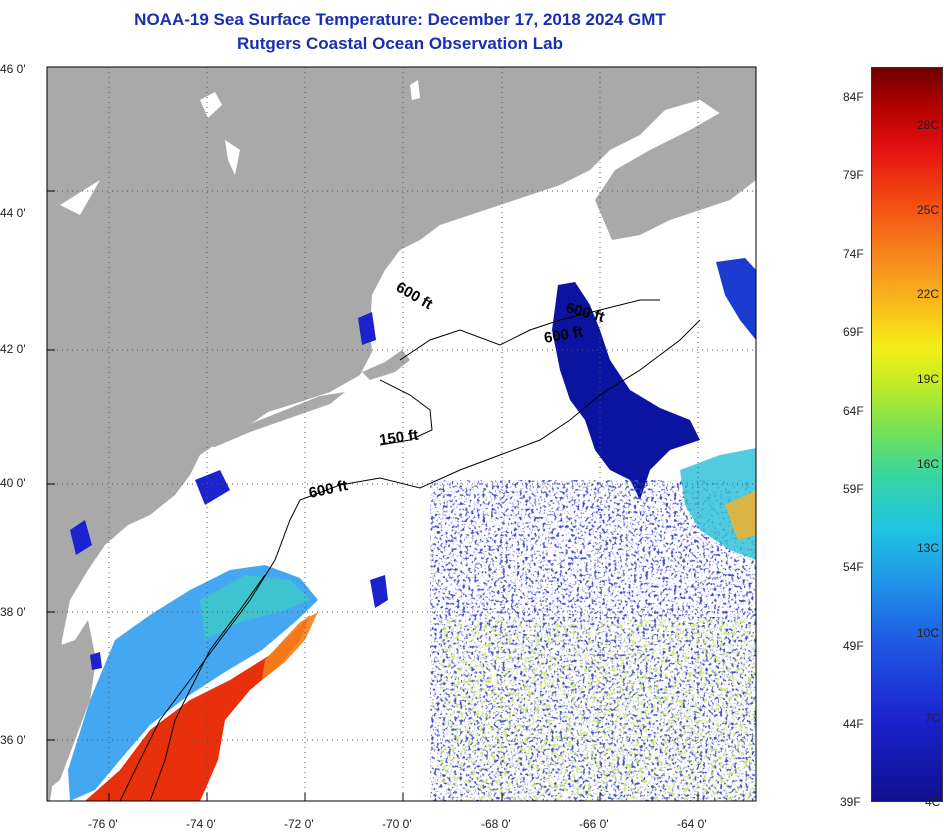  I want to click on cold-patch-east, so click(736, 299).